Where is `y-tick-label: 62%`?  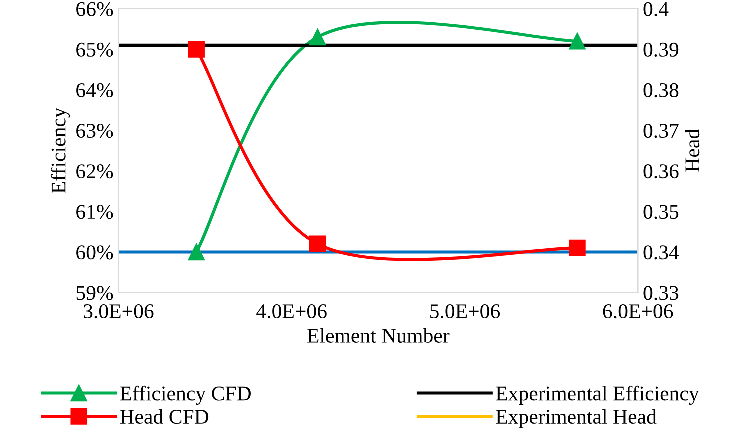
y-tick-label: 62% is located at coordinates (95, 171).